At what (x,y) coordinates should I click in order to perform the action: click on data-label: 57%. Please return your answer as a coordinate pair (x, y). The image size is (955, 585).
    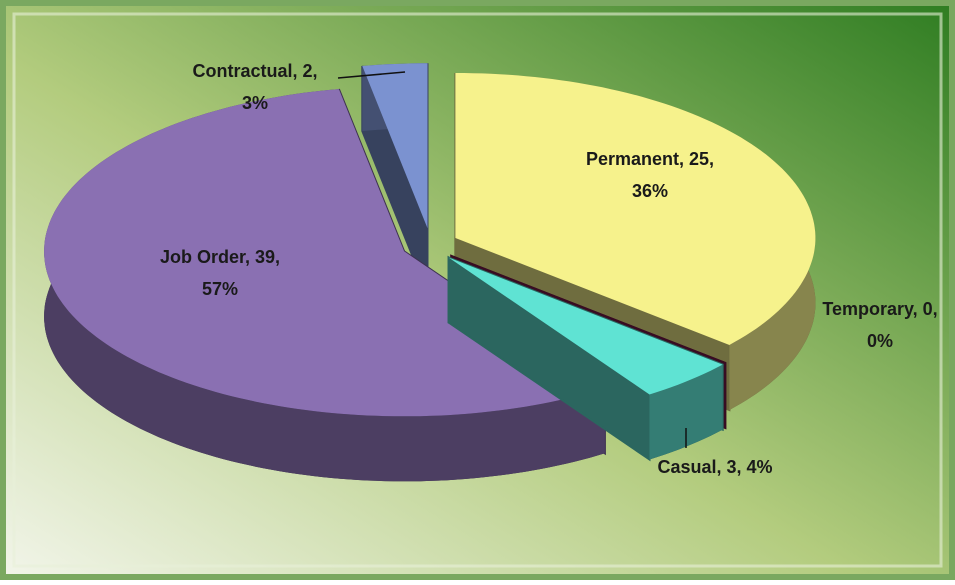
    Looking at the image, I should click on (220, 289).